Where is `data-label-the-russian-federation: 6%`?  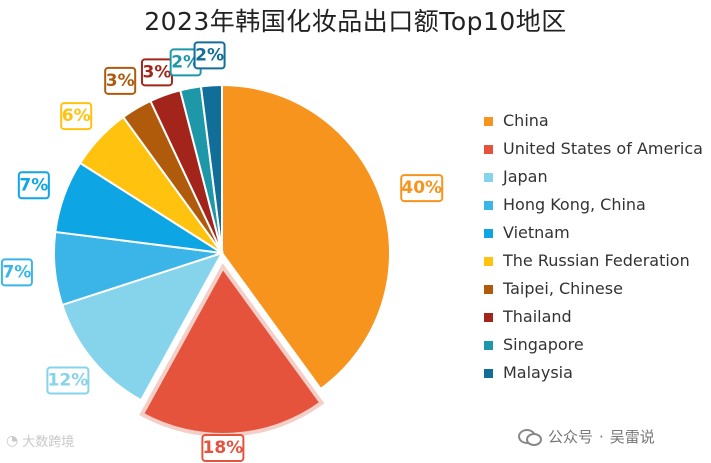 data-label-the-russian-federation: 6% is located at coordinates (76, 116).